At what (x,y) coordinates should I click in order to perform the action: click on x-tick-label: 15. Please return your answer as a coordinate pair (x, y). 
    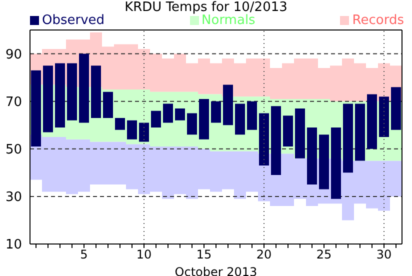
    Looking at the image, I should click on (204, 255).